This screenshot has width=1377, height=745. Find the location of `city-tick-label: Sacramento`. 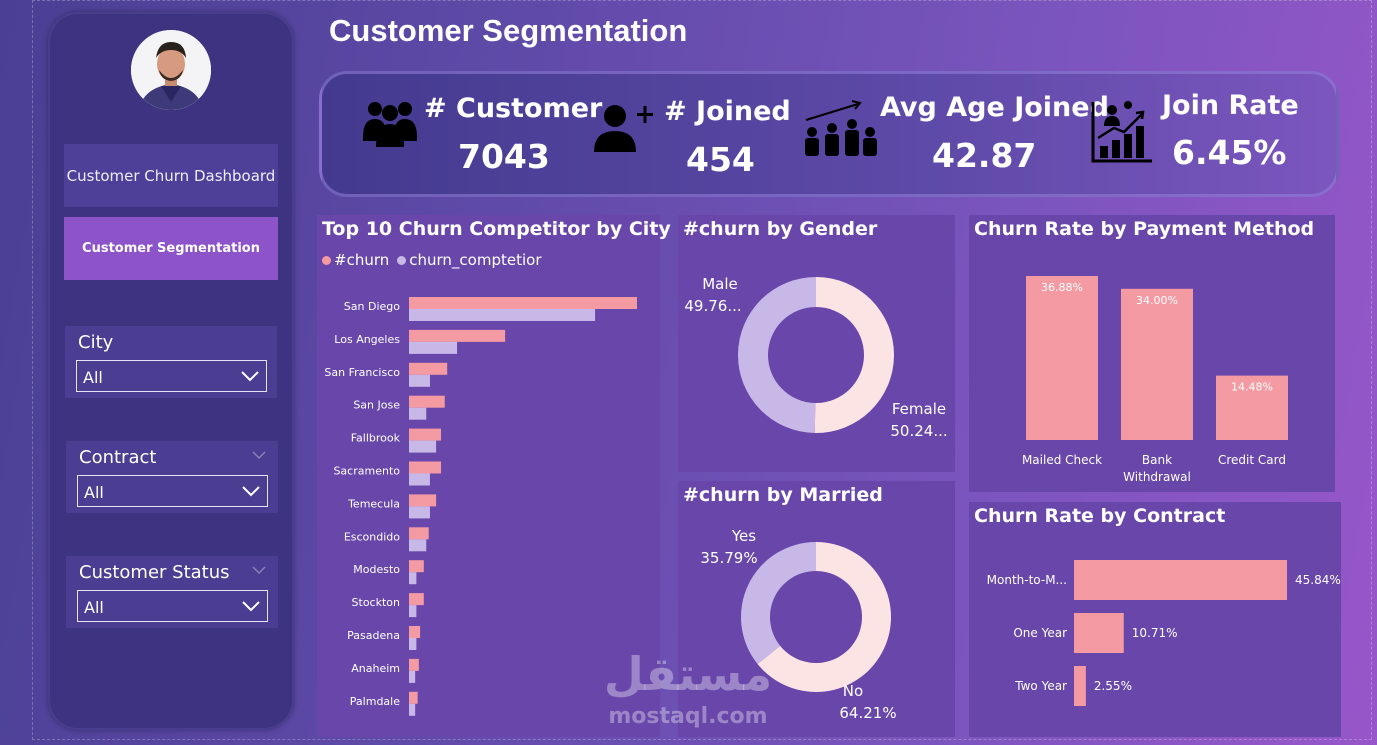

city-tick-label: Sacramento is located at coordinates (366, 471).